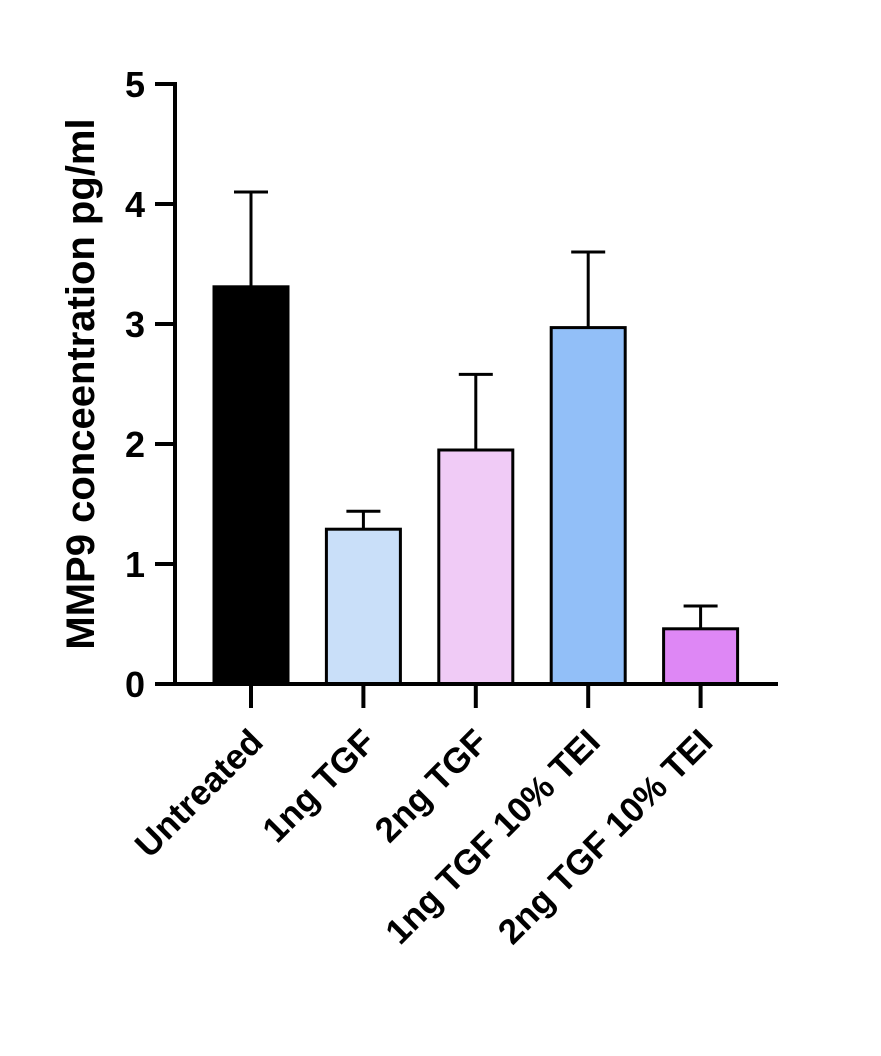 The image size is (881, 1056). I want to click on y-tick-label: 2, so click(135, 444).